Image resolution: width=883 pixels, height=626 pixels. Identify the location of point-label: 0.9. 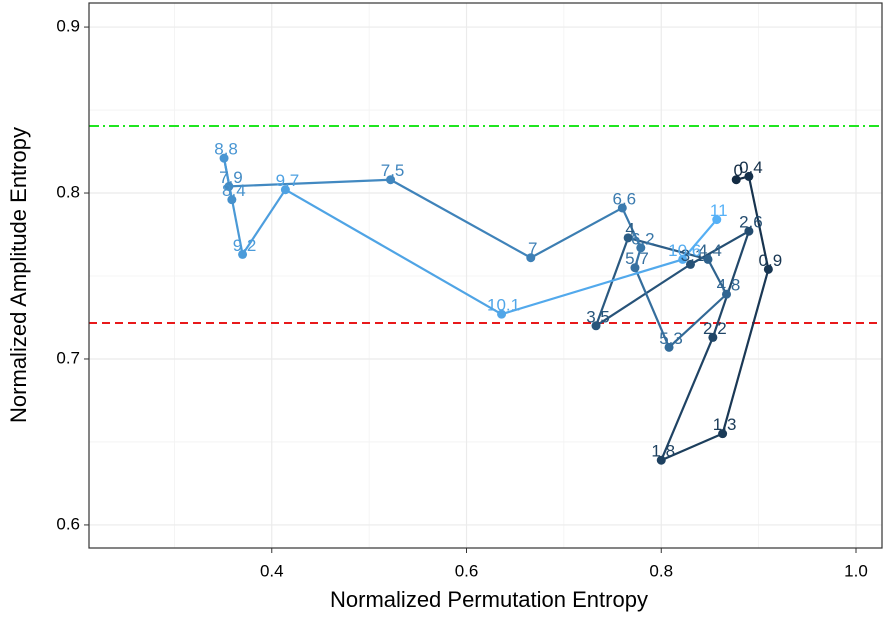
(771, 260).